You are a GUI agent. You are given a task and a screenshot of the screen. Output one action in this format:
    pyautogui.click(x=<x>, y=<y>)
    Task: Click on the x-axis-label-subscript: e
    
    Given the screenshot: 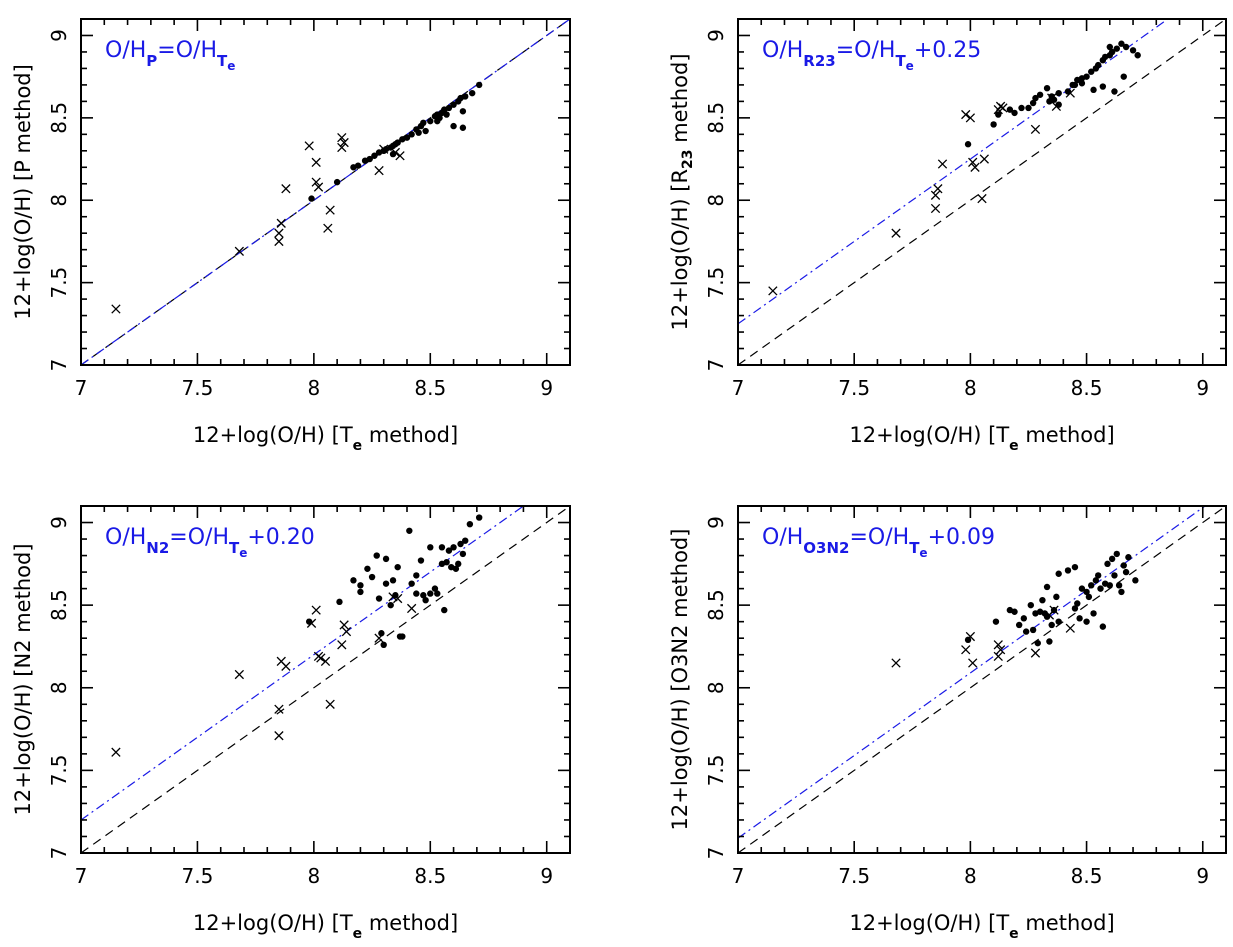 What is the action you would take?
    pyautogui.click(x=1014, y=446)
    